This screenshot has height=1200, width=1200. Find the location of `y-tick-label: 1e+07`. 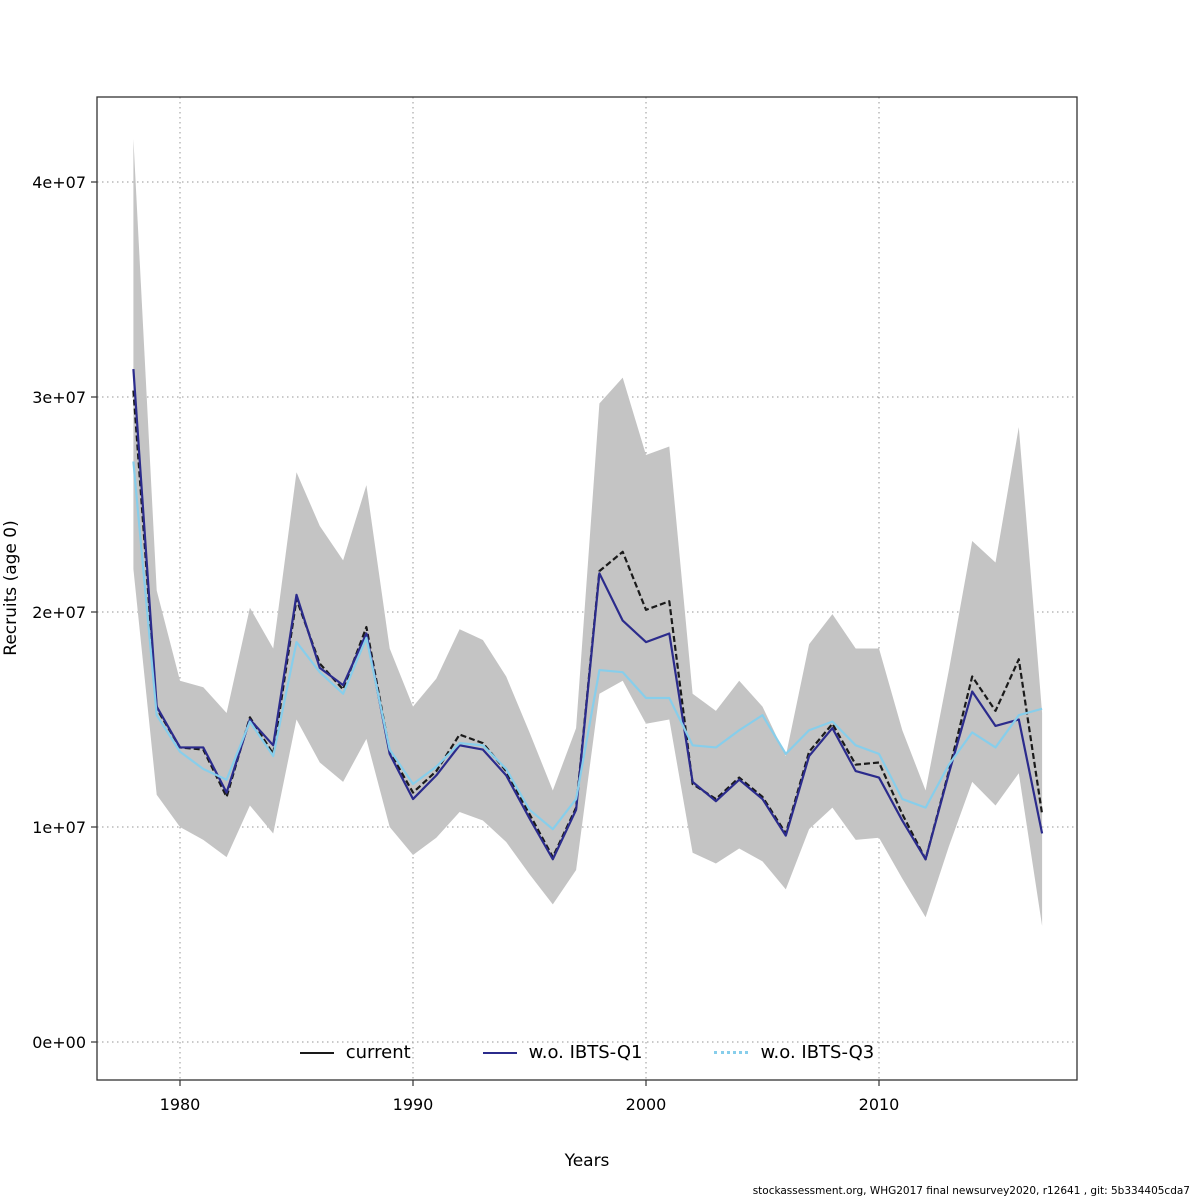

y-tick-label: 1e+07 is located at coordinates (59, 827).